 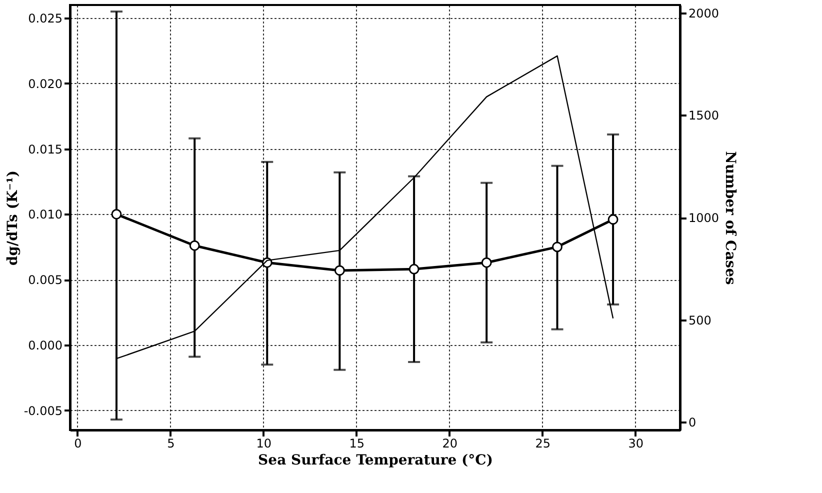 What do you see at coordinates (700, 320) in the screenshot?
I see `y2-tick-label: 500` at bounding box center [700, 320].